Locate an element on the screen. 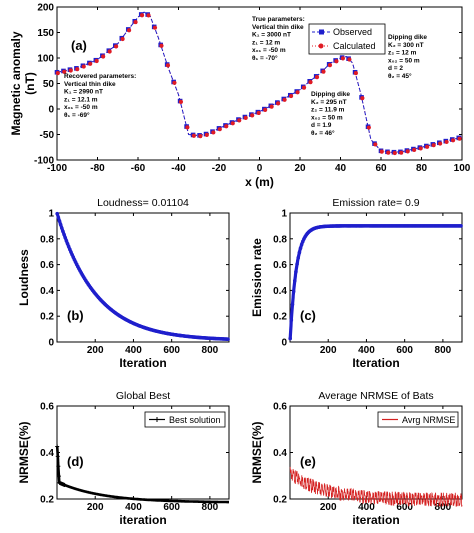 The image size is (474, 533). annotation-line: K₂ = 295 nT is located at coordinates (329, 102).